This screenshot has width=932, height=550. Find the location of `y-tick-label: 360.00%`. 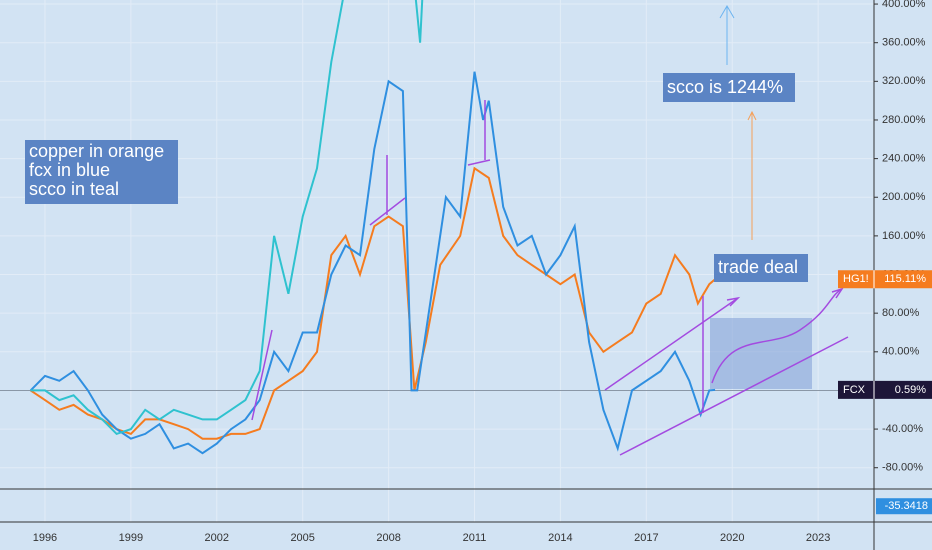

y-tick-label: 360.00% is located at coordinates (904, 43).